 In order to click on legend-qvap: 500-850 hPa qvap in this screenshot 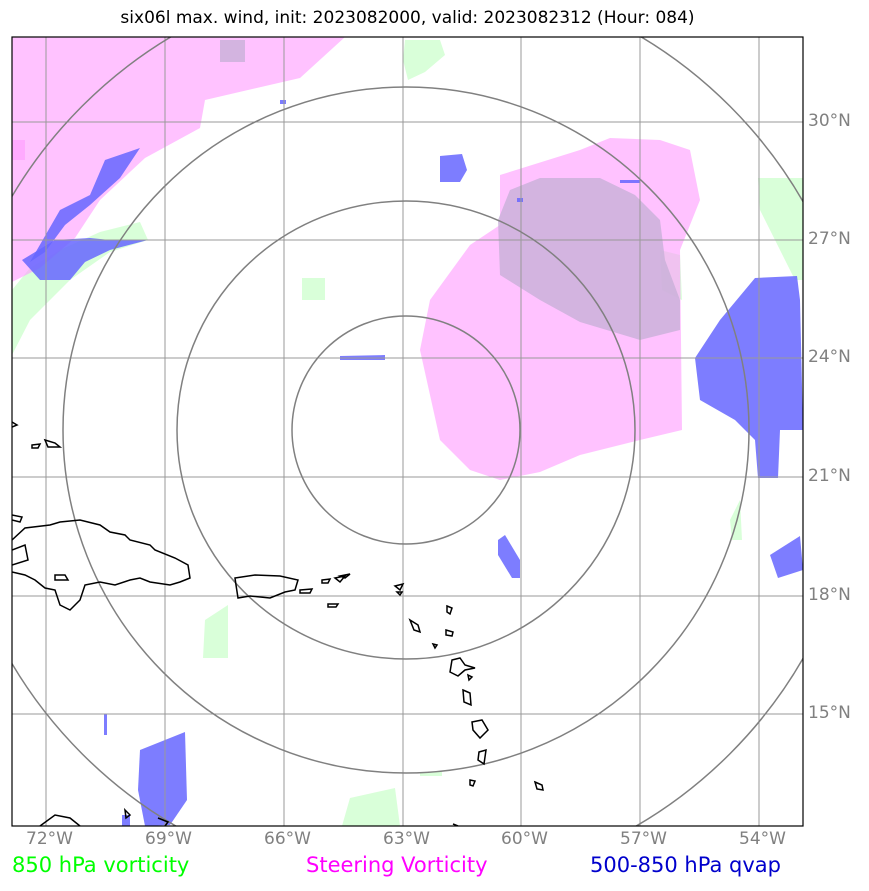, I will do `click(685, 865)`.